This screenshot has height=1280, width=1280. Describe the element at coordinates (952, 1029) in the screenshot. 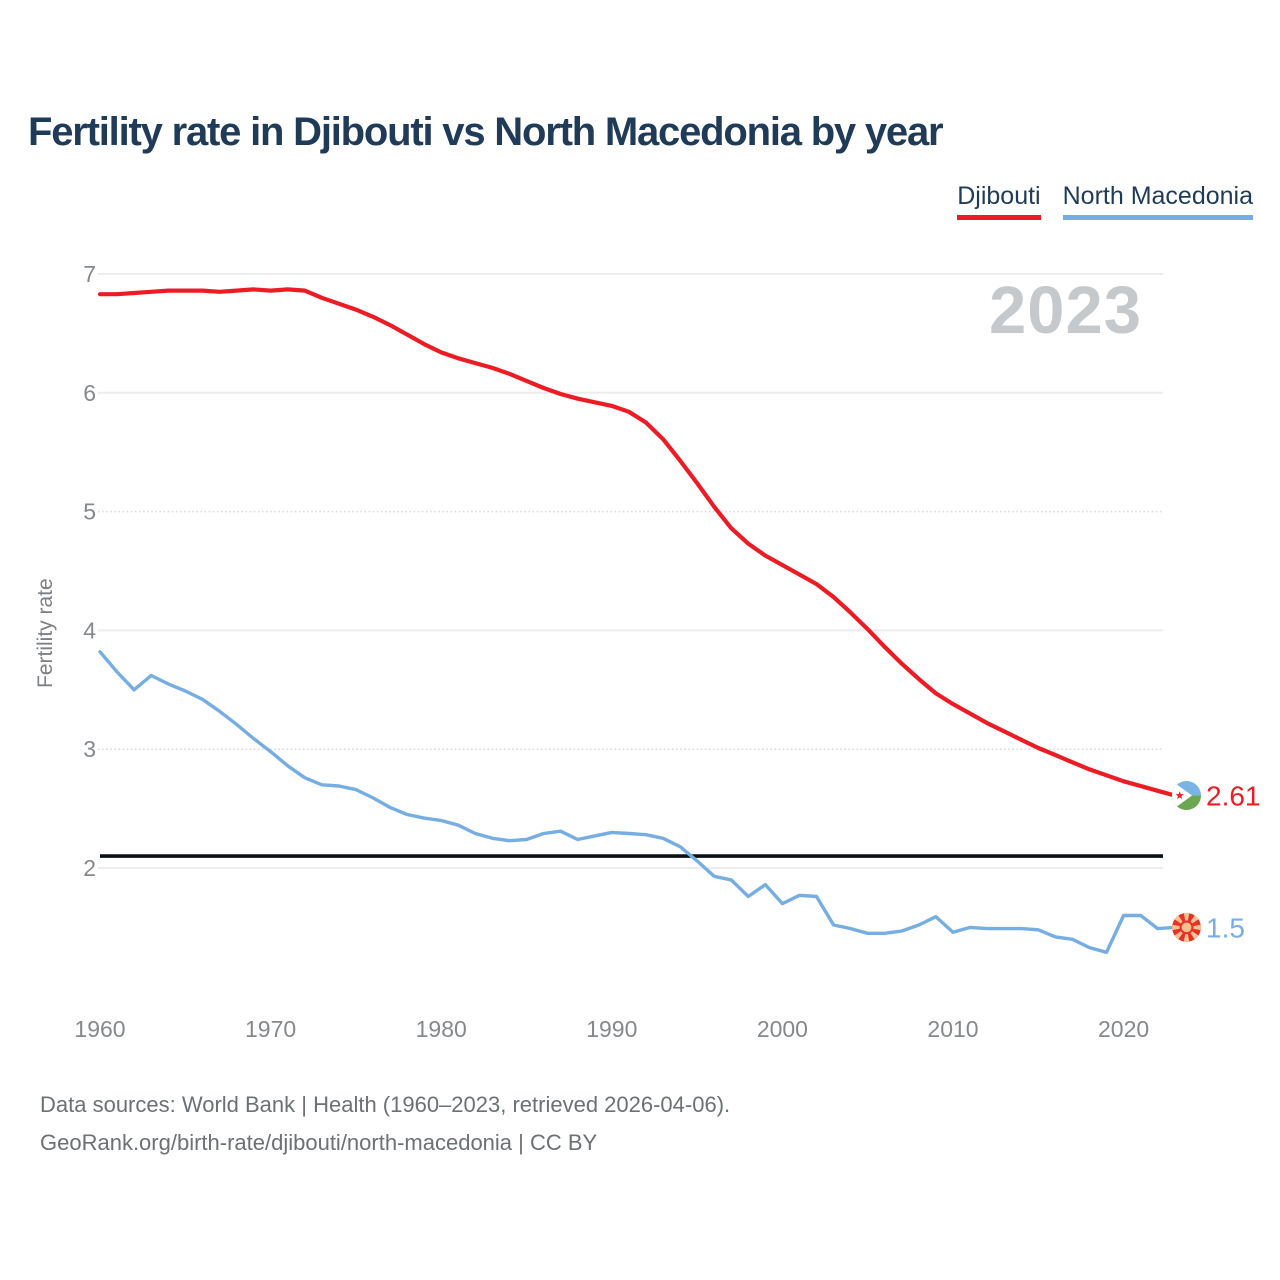

I see `x-tick-2010: 2010` at that location.